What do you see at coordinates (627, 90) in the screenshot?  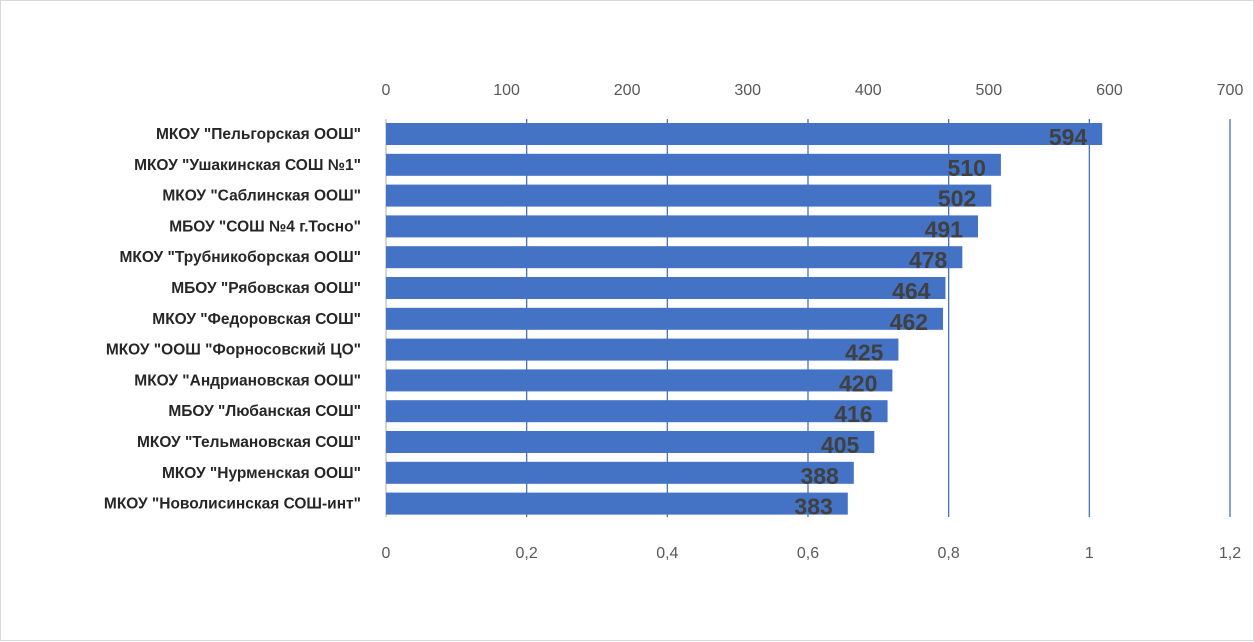 I see `top-axis-tick-label: 200` at bounding box center [627, 90].